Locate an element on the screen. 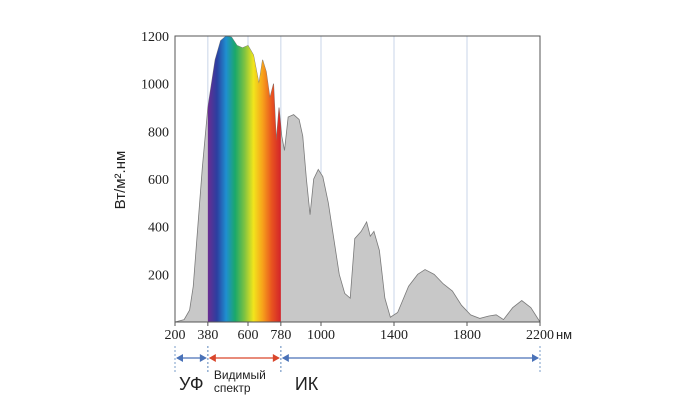  band-label: Видимый is located at coordinates (240, 375).